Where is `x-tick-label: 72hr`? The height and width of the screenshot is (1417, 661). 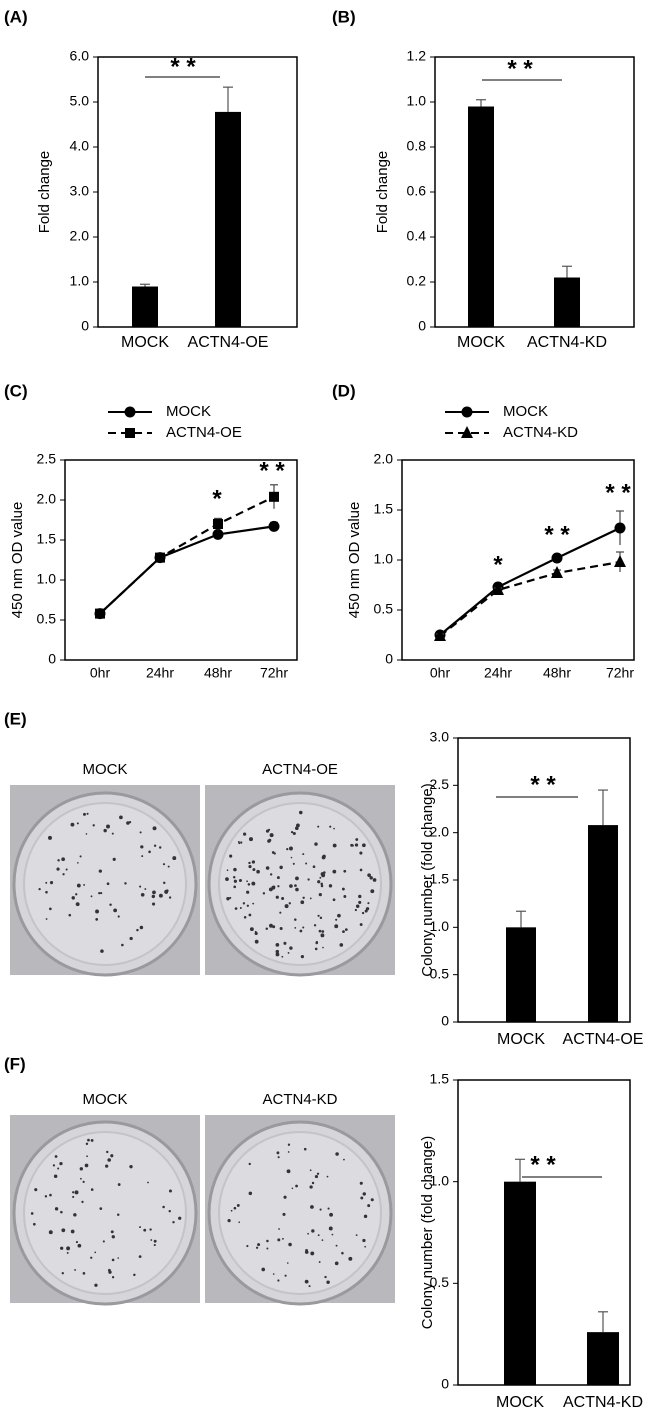
x-tick-label: 72hr is located at coordinates (620, 673).